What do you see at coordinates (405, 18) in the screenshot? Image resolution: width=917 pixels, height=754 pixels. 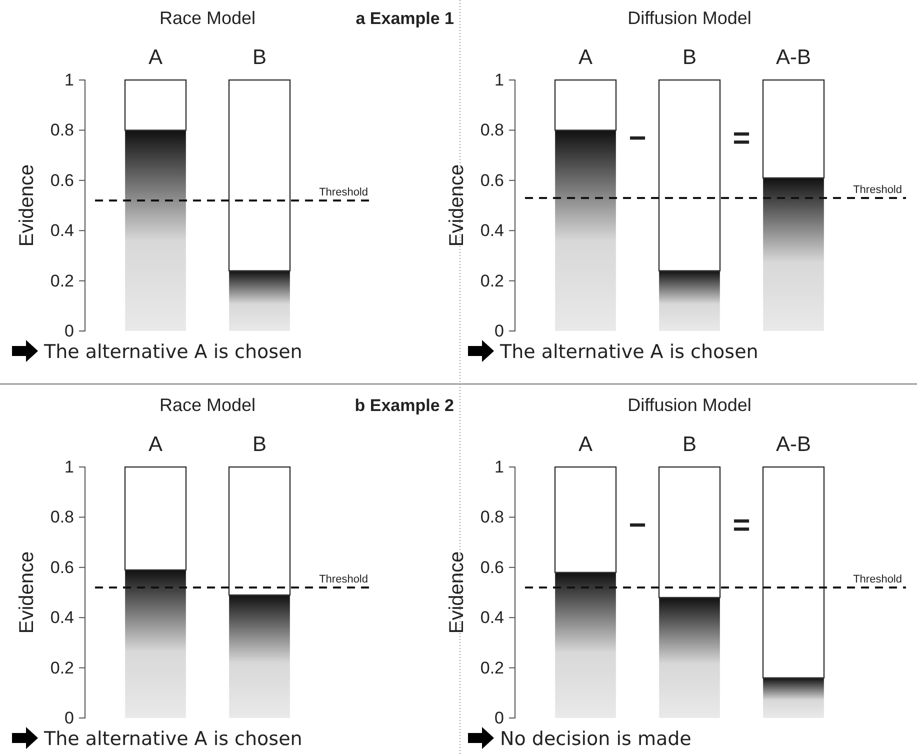 I see `chart-subtitle: a Example 1` at bounding box center [405, 18].